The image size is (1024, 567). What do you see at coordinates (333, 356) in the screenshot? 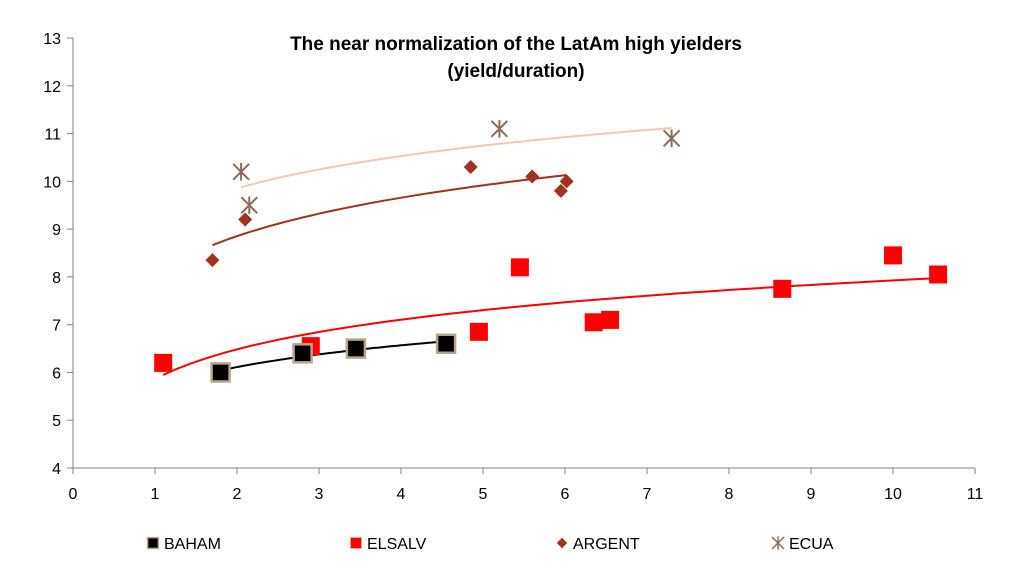
I see `trendline-baham` at bounding box center [333, 356].